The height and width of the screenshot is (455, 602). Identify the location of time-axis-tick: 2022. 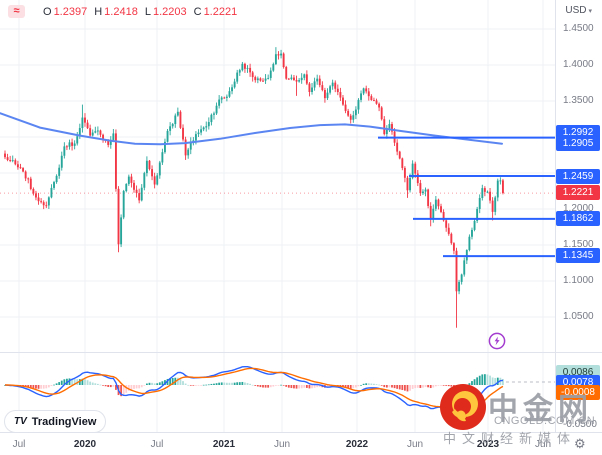
(357, 444).